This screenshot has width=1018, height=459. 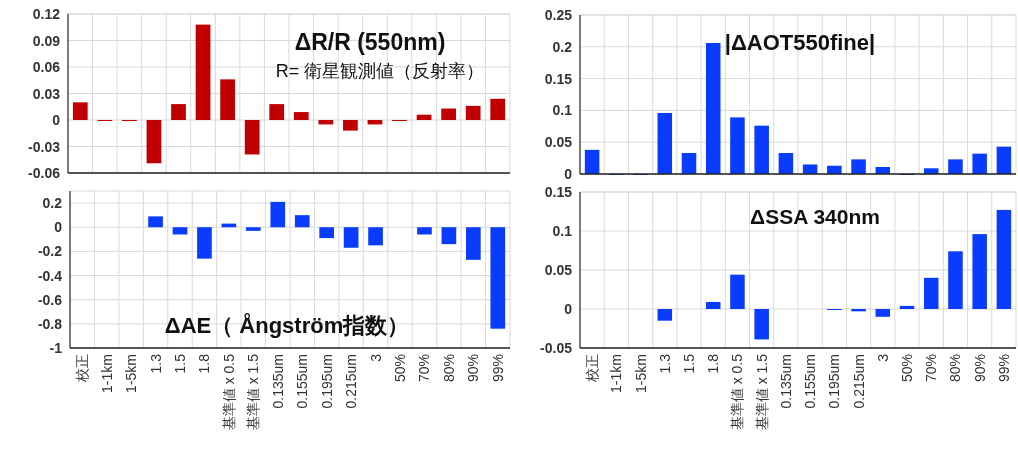 I want to click on title: ΔAE（ Ångström指数）, so click(x=287, y=325).